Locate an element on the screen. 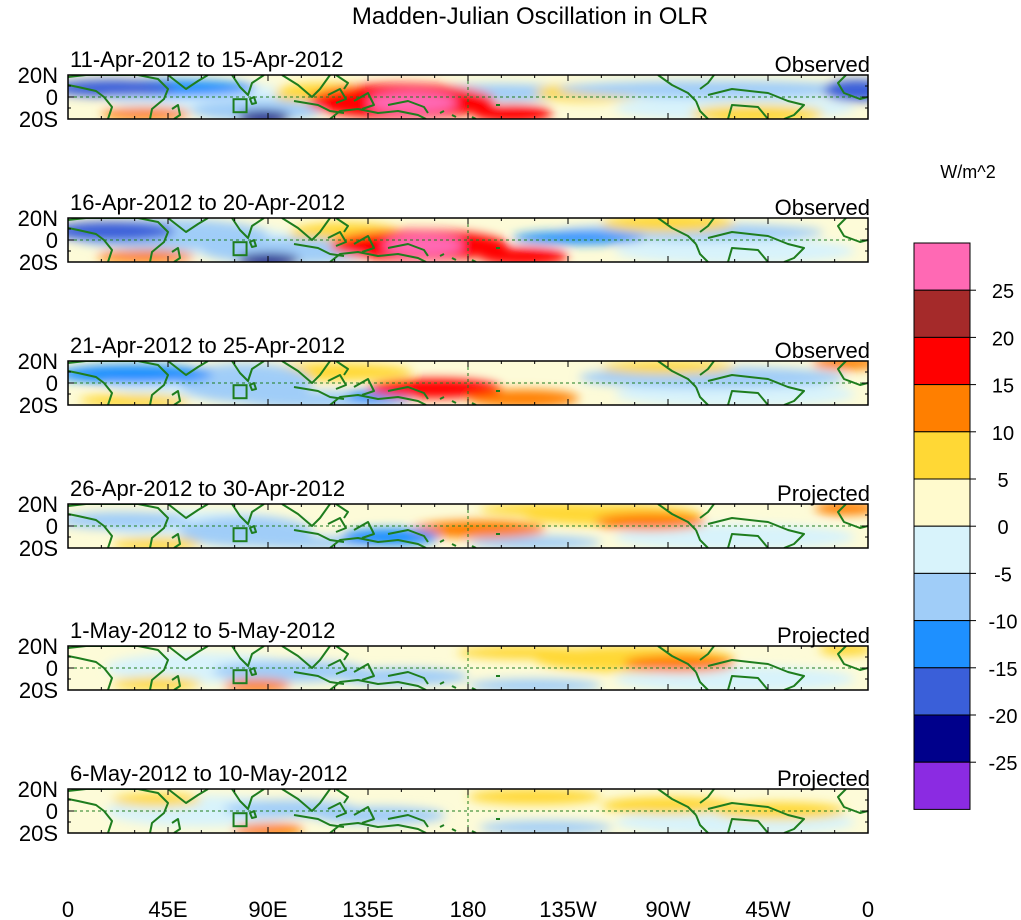  panel-period-label: 11-Apr-2012 to 15-Apr-2012 is located at coordinates (207, 59).